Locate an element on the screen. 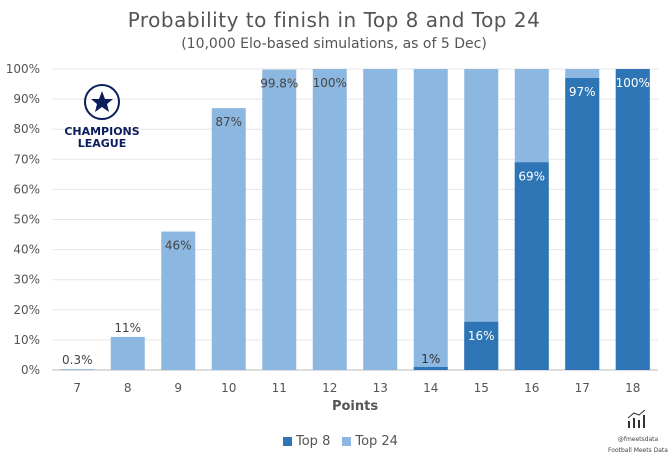 The width and height of the screenshot is (668, 463). chart-logo-icon is located at coordinates (636, 418).